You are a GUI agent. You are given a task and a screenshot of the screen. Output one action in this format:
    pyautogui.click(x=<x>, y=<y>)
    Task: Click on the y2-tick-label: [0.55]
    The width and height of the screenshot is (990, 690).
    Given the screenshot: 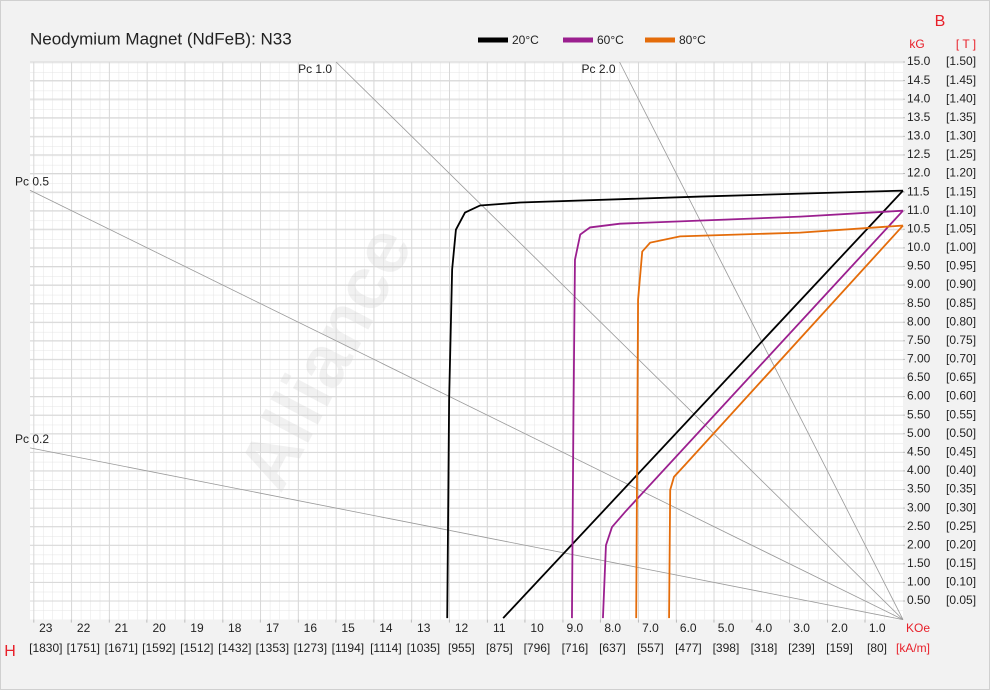 What is the action you would take?
    pyautogui.click(x=961, y=414)
    